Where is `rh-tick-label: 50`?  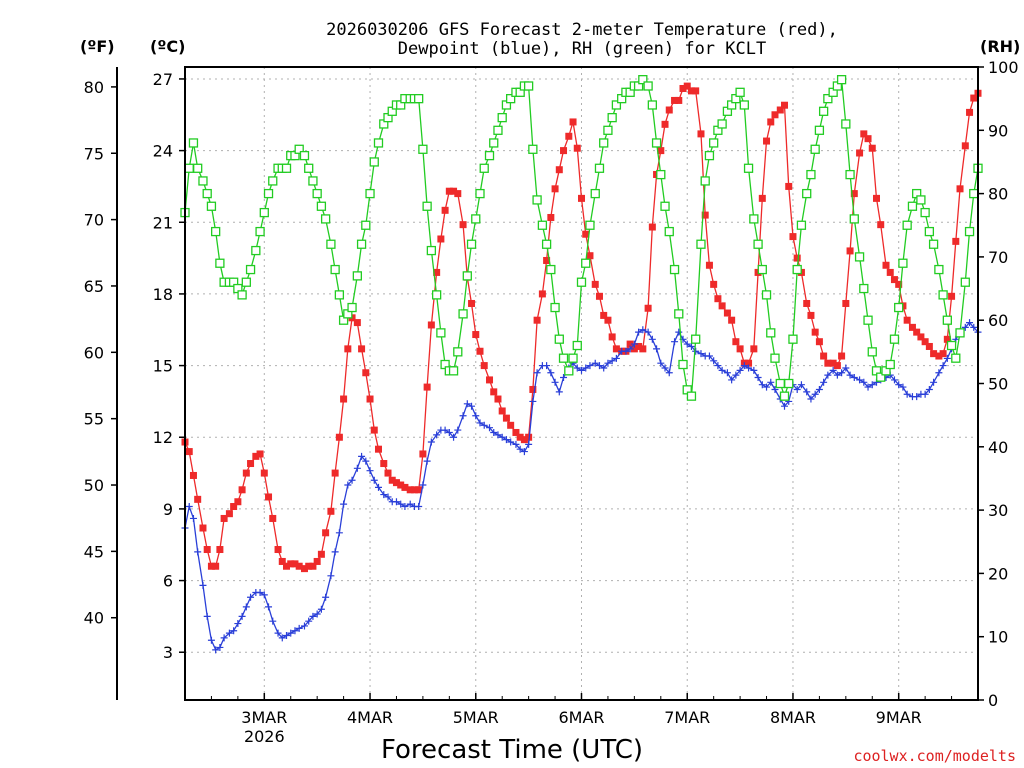
rh-tick-label: 50 is located at coordinates (998, 384).